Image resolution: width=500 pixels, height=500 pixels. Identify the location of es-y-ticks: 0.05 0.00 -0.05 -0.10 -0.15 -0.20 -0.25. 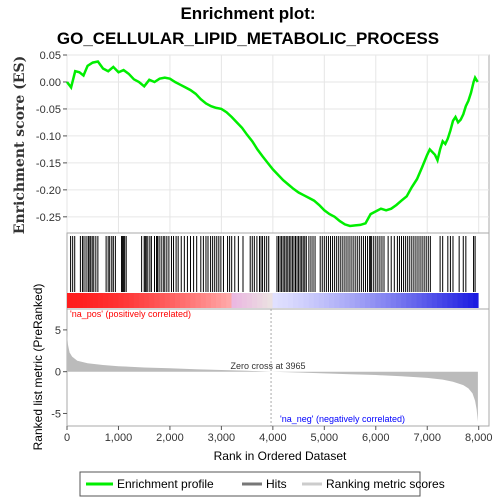
(51, 137).